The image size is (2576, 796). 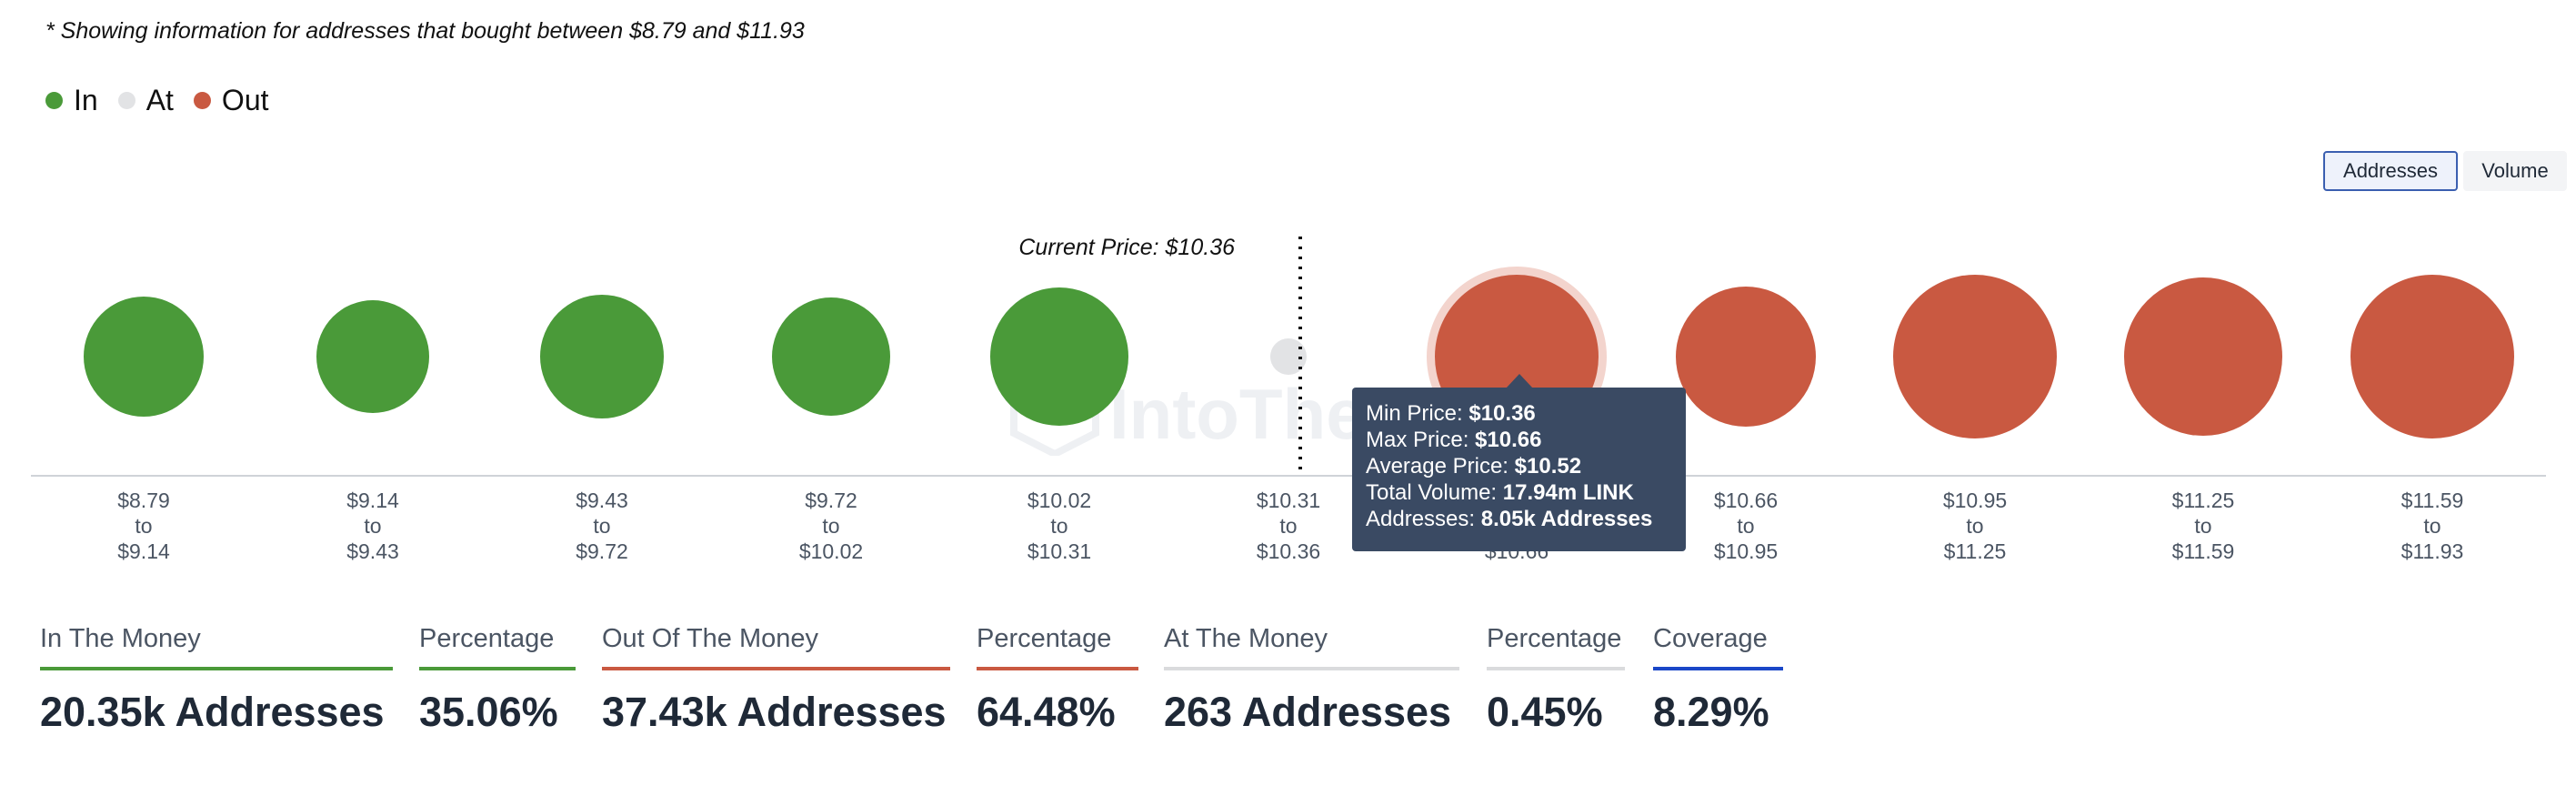 I want to click on stat-label: Coverage, so click(x=1710, y=638).